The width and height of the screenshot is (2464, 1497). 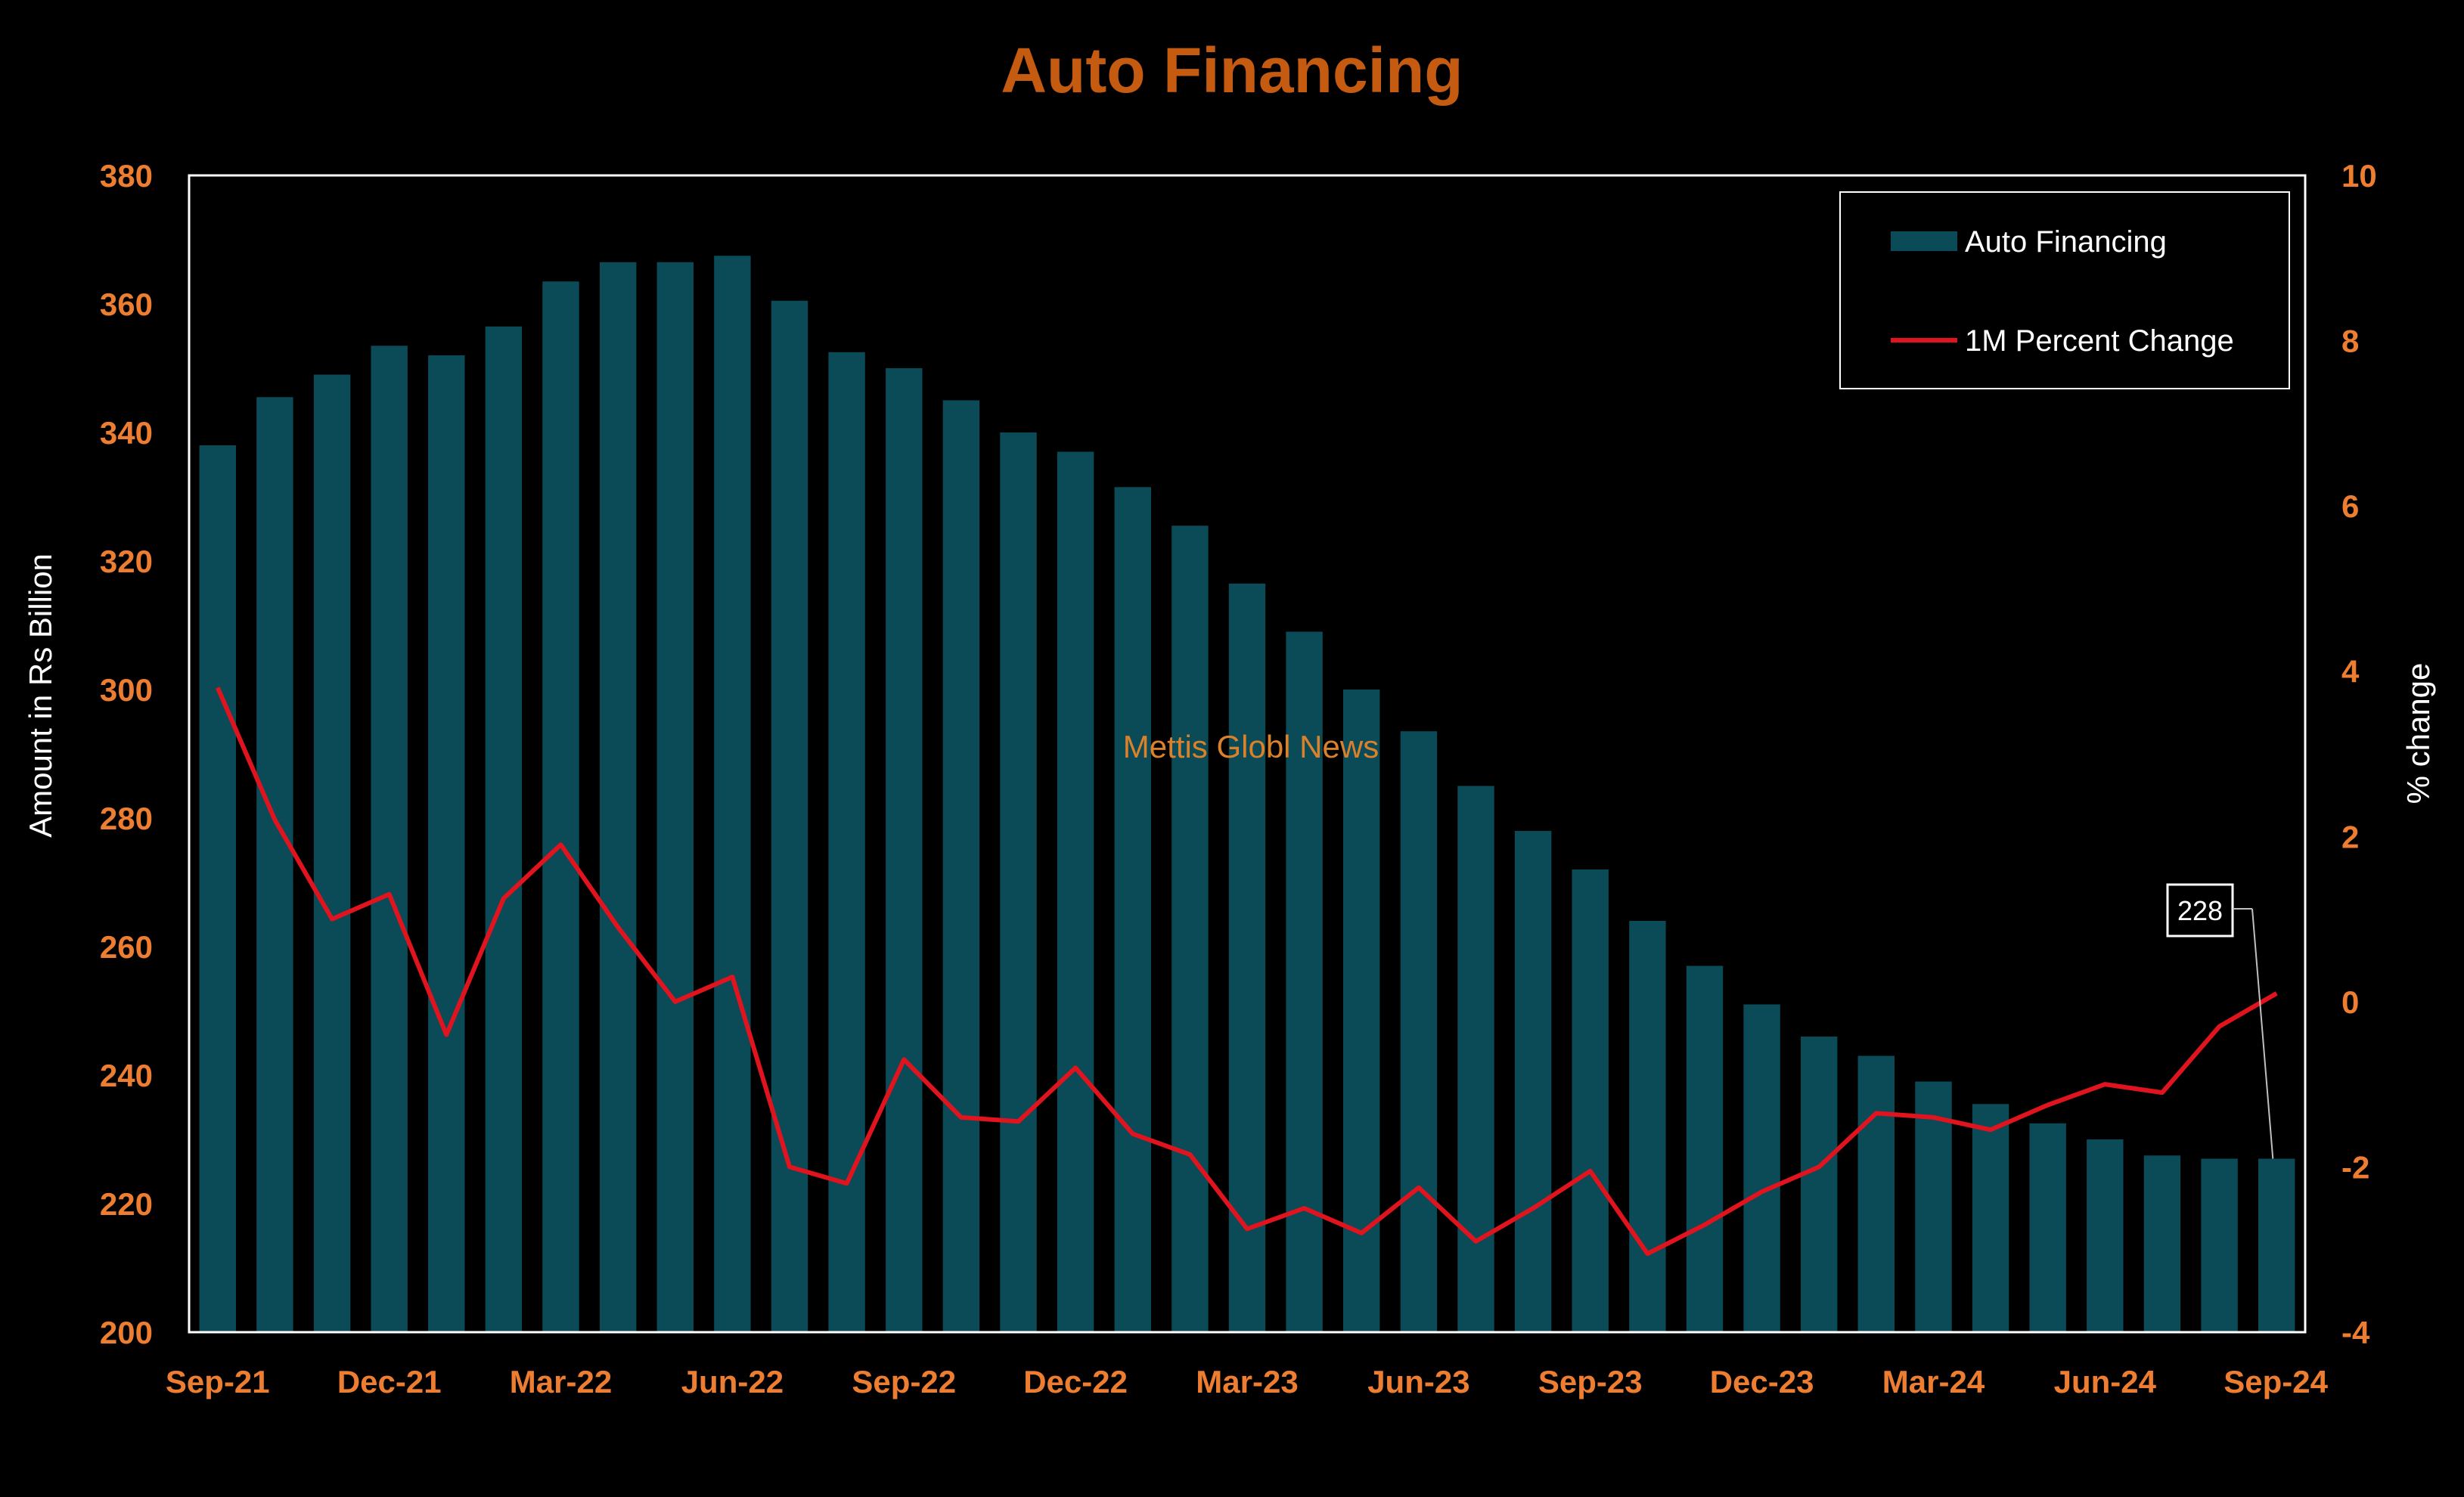 What do you see at coordinates (1933, 1382) in the screenshot?
I see `x-tick-label: Mar-24` at bounding box center [1933, 1382].